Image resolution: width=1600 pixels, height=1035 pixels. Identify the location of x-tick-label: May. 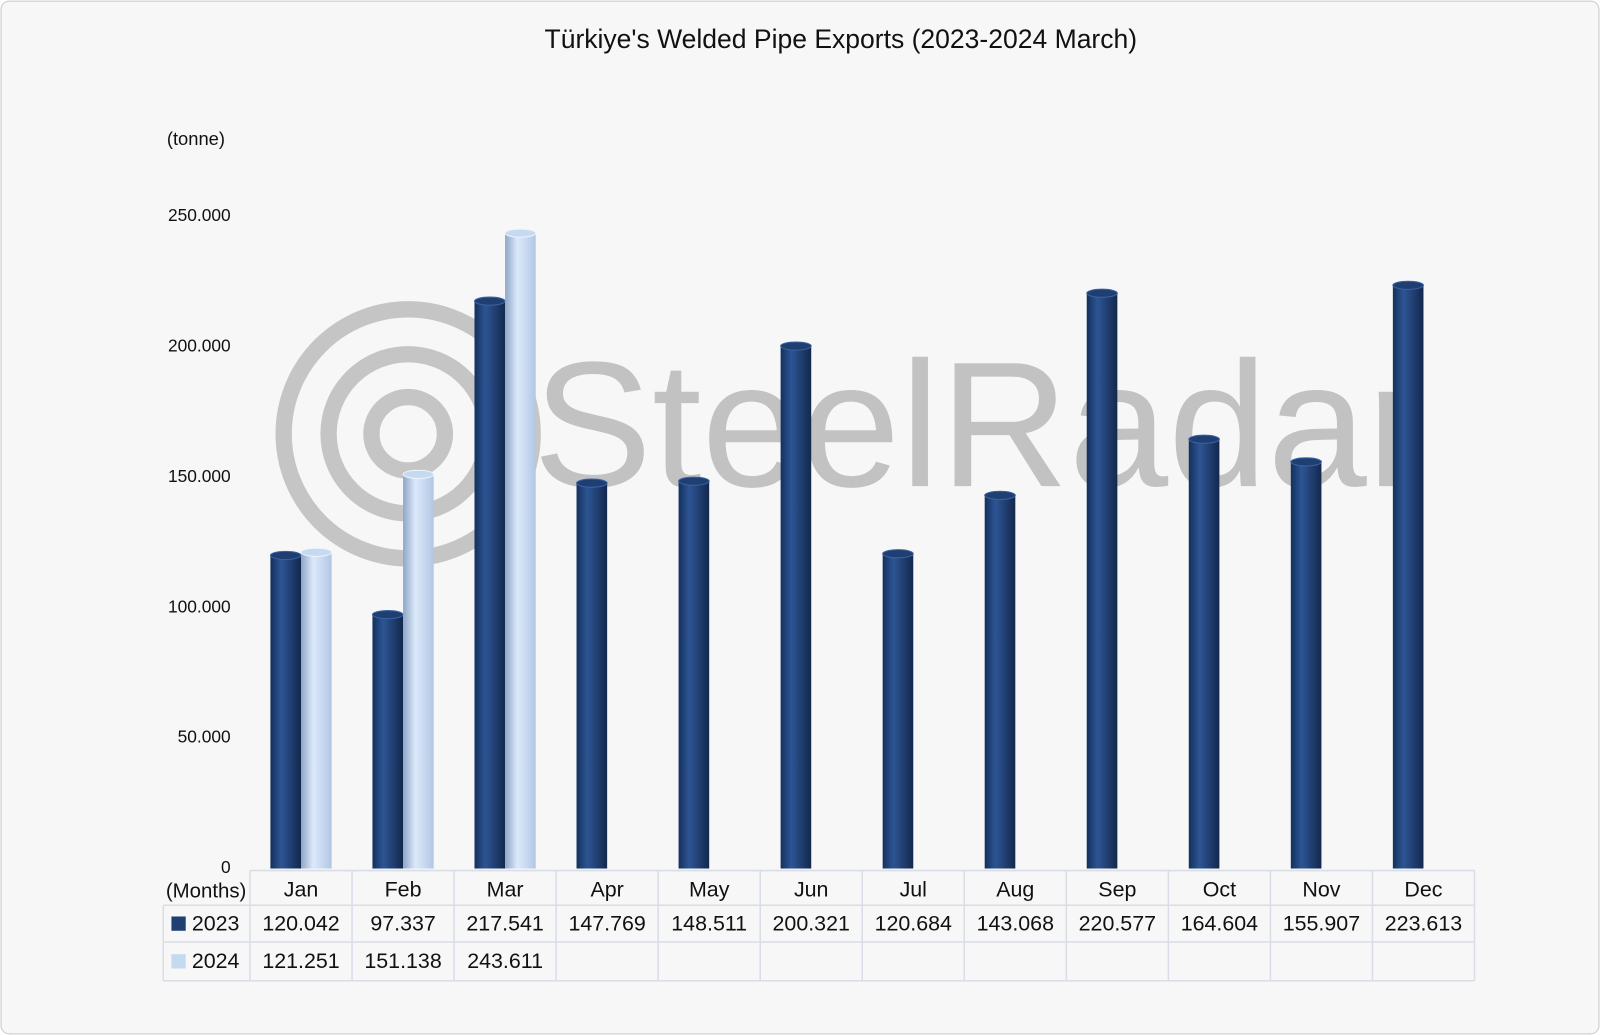
(709, 890).